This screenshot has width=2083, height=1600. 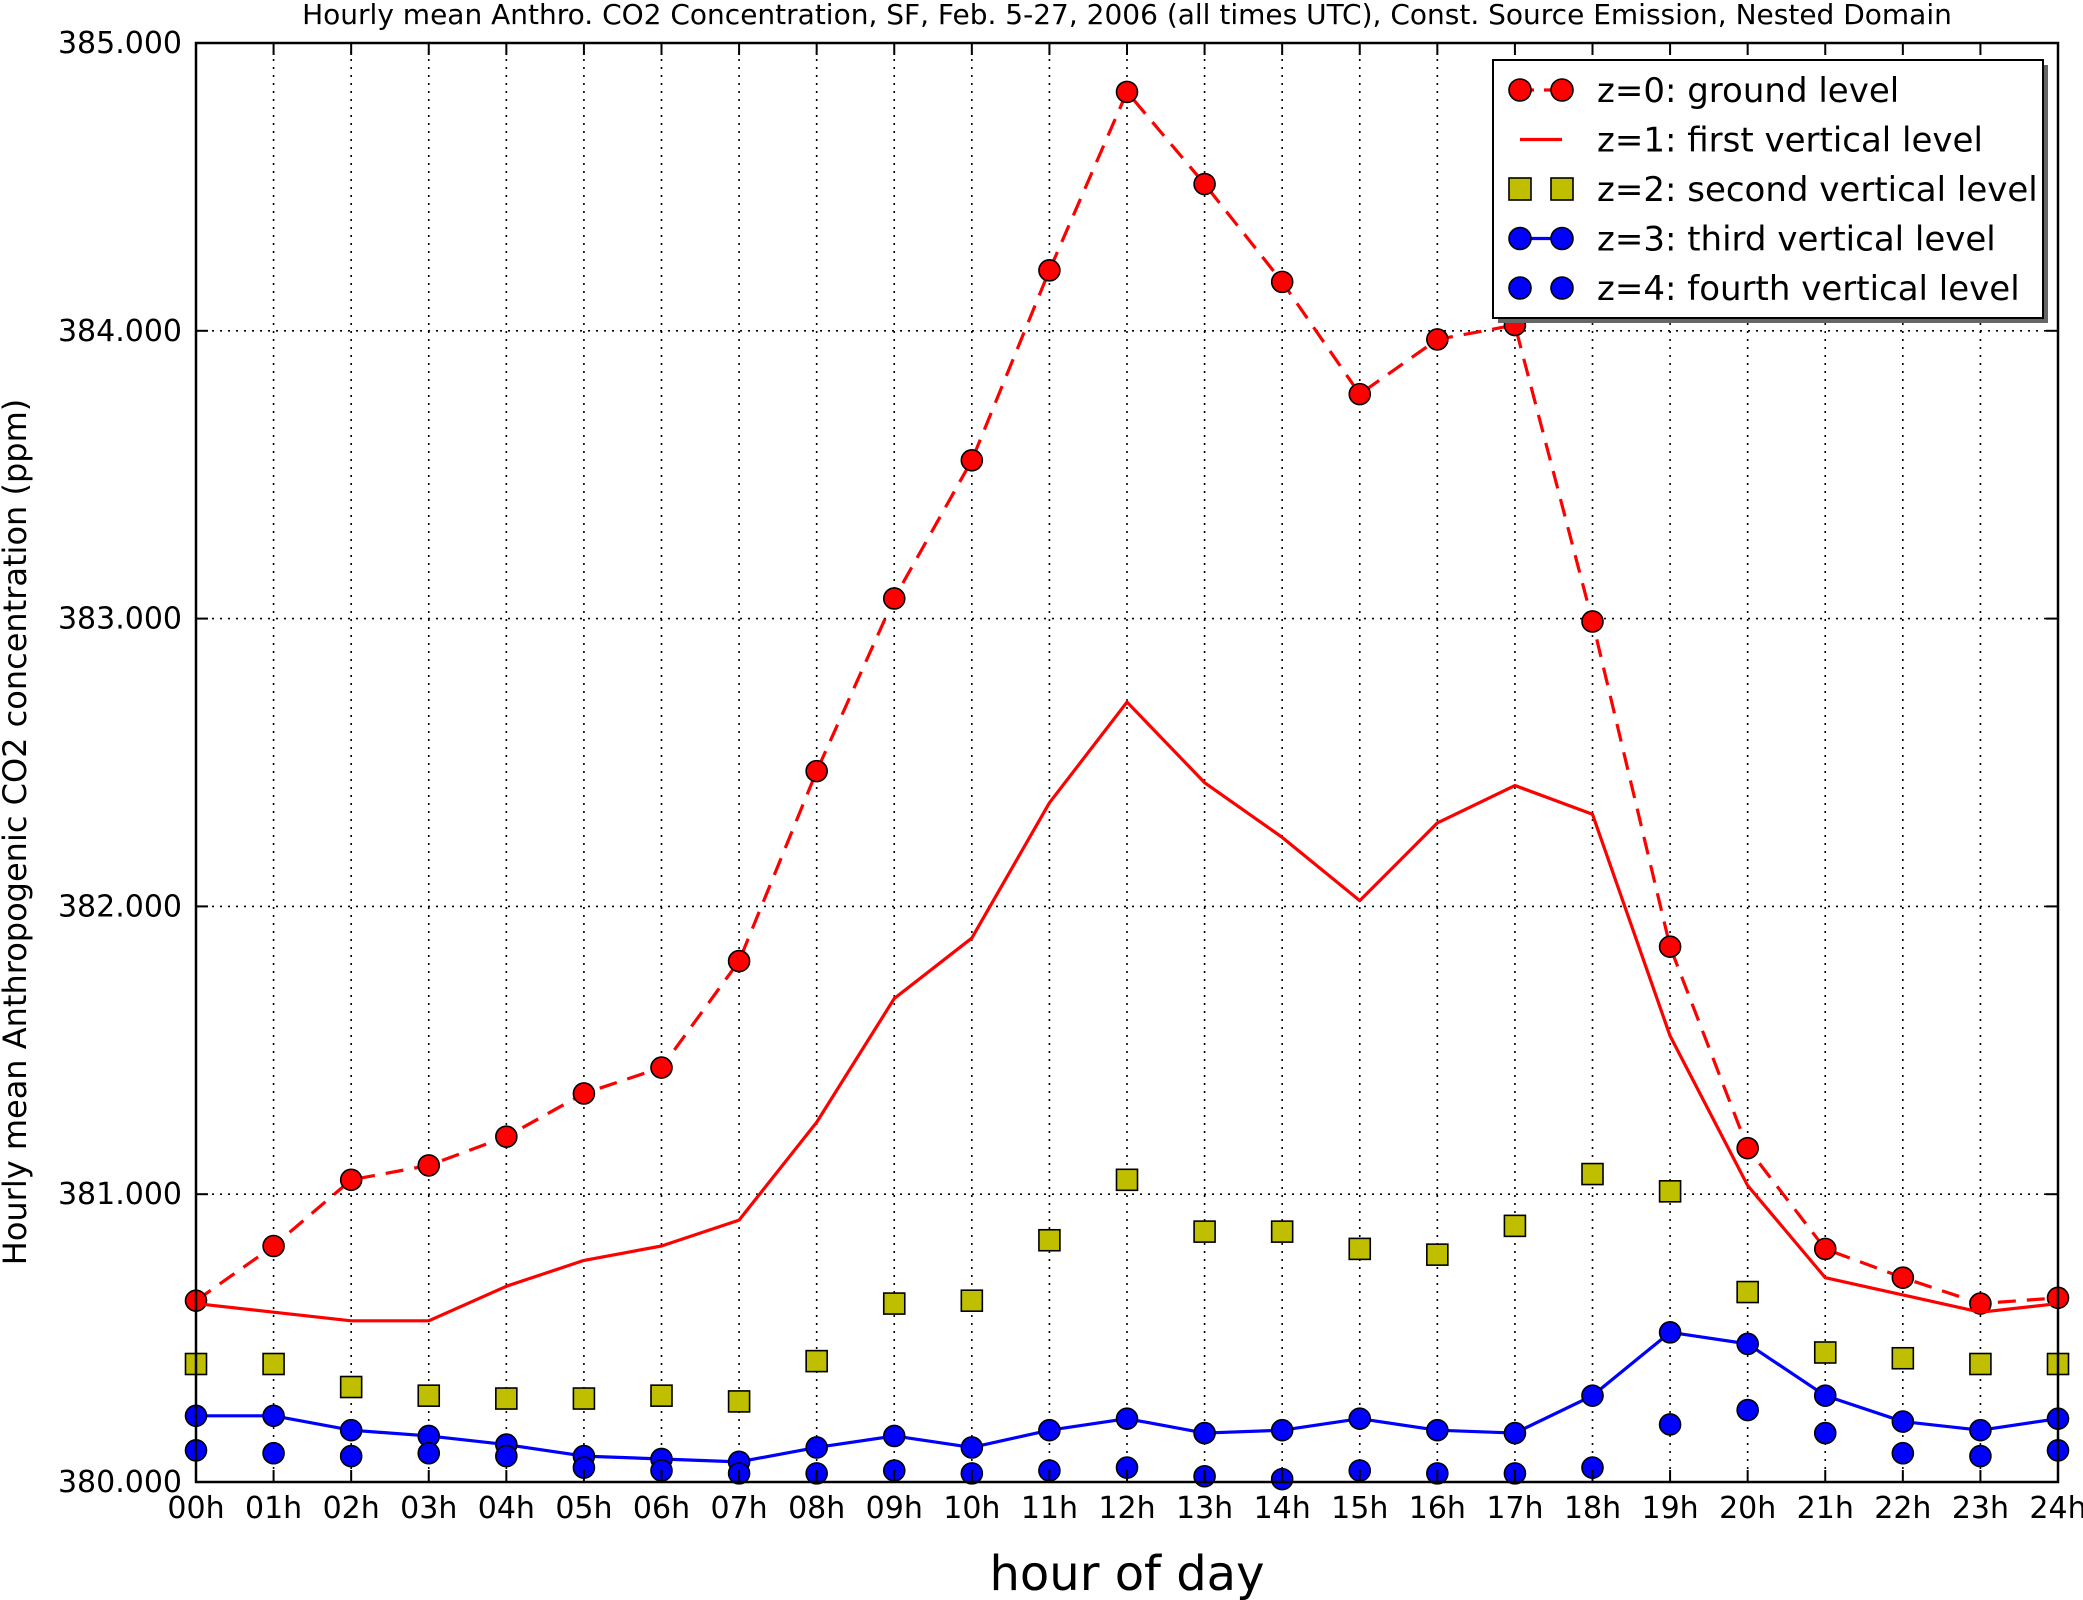 I want to click on y-tick-label: 385.000, so click(x=120, y=43).